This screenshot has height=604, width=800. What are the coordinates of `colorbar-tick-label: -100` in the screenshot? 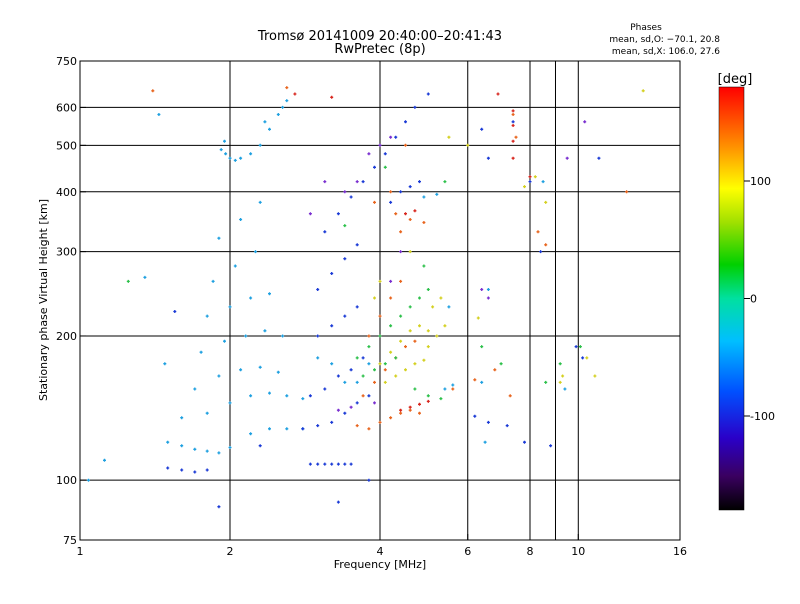 It's located at (762, 416).